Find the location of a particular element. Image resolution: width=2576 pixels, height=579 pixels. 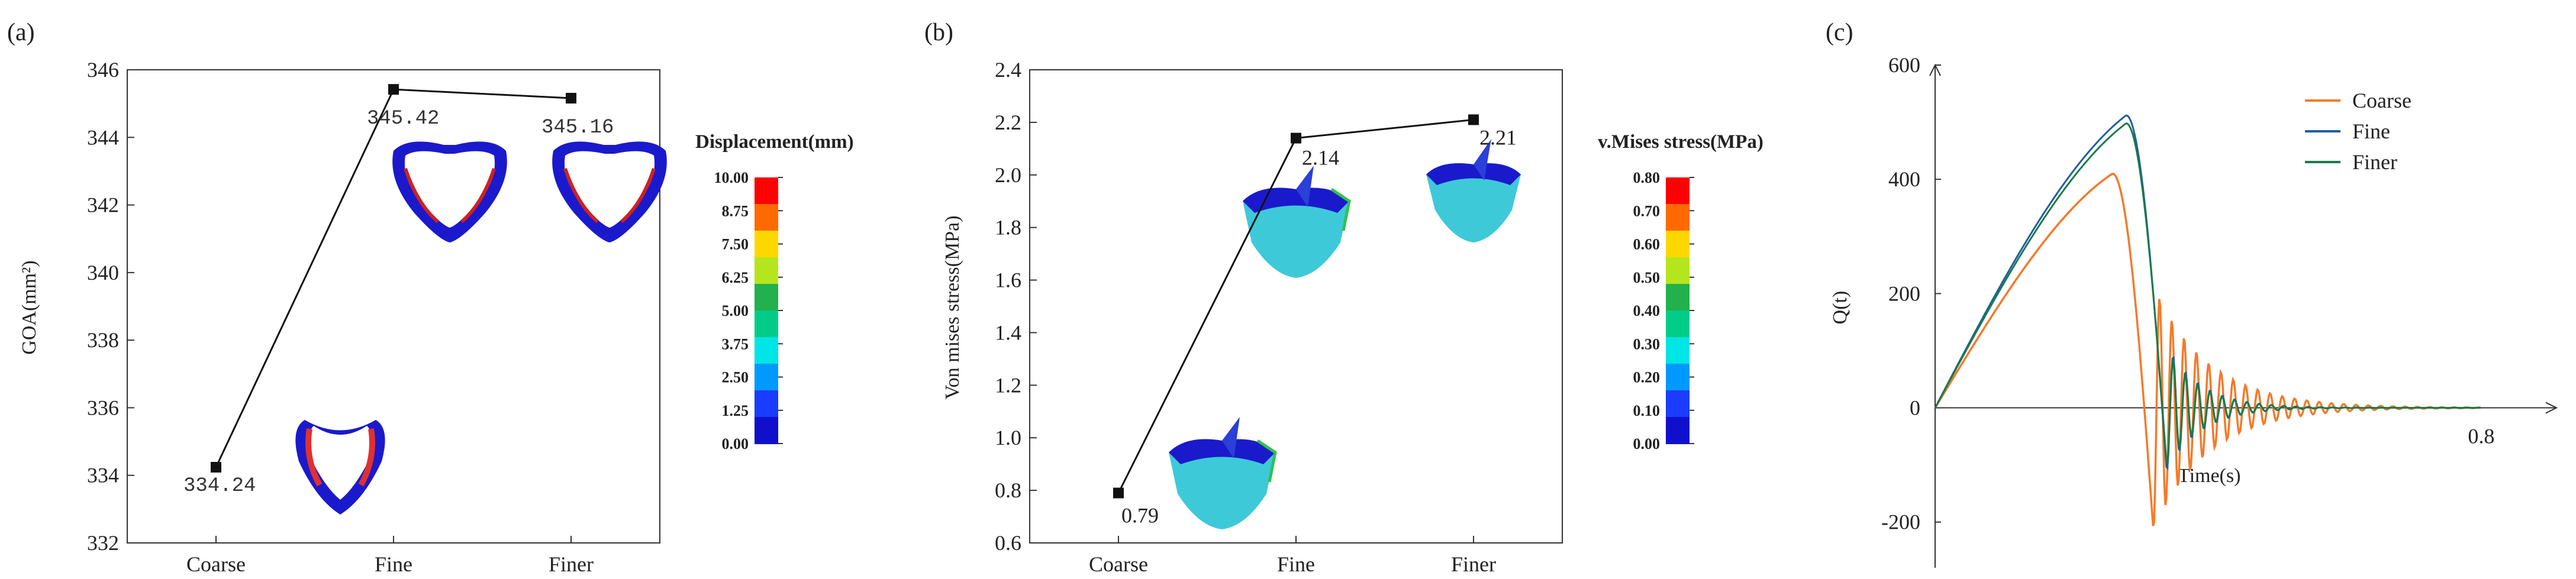

colorbar-tick-label: 0.80 is located at coordinates (1647, 177).